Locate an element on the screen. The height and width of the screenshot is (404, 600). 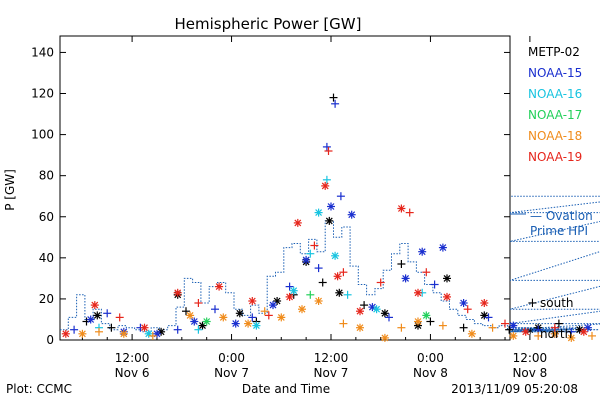
symbol-legend-label: south is located at coordinates (557, 303).